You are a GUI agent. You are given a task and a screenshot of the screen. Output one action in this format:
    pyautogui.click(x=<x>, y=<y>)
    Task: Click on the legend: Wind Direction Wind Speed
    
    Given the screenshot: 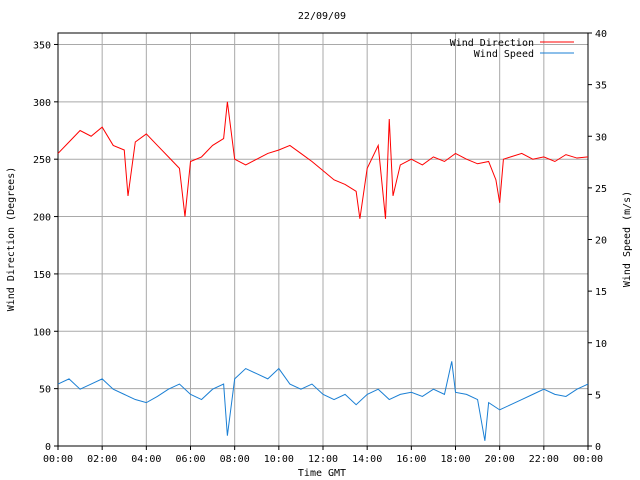 What is the action you would take?
    pyautogui.click(x=512, y=49)
    